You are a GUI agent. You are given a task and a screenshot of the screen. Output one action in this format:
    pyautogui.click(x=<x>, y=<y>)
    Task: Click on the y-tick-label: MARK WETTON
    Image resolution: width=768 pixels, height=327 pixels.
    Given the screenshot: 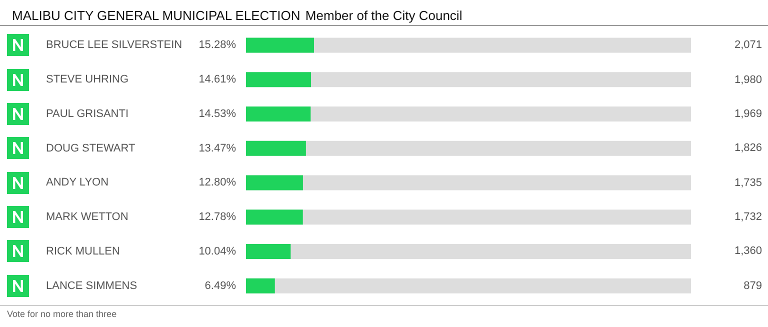 What is the action you would take?
    pyautogui.click(x=87, y=217)
    